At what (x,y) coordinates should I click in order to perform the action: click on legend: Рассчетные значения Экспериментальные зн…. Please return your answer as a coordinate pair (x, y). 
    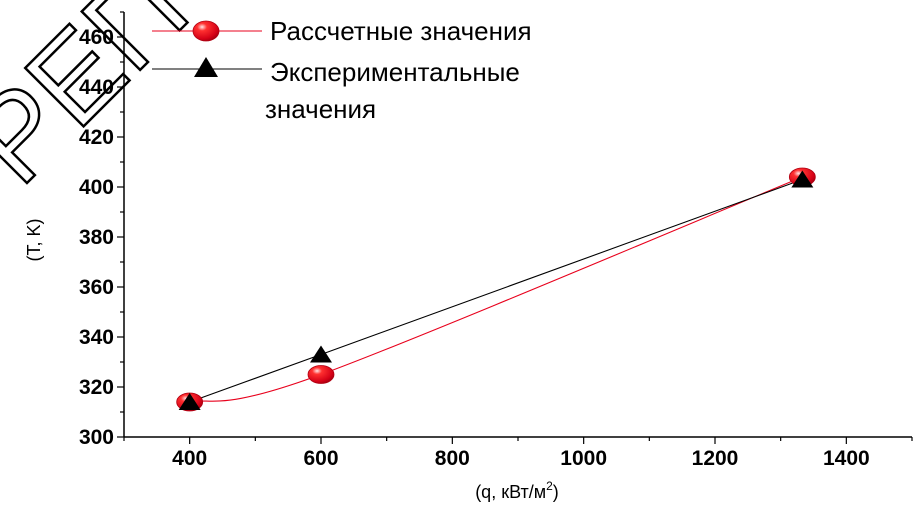
    Looking at the image, I should click on (342, 70).